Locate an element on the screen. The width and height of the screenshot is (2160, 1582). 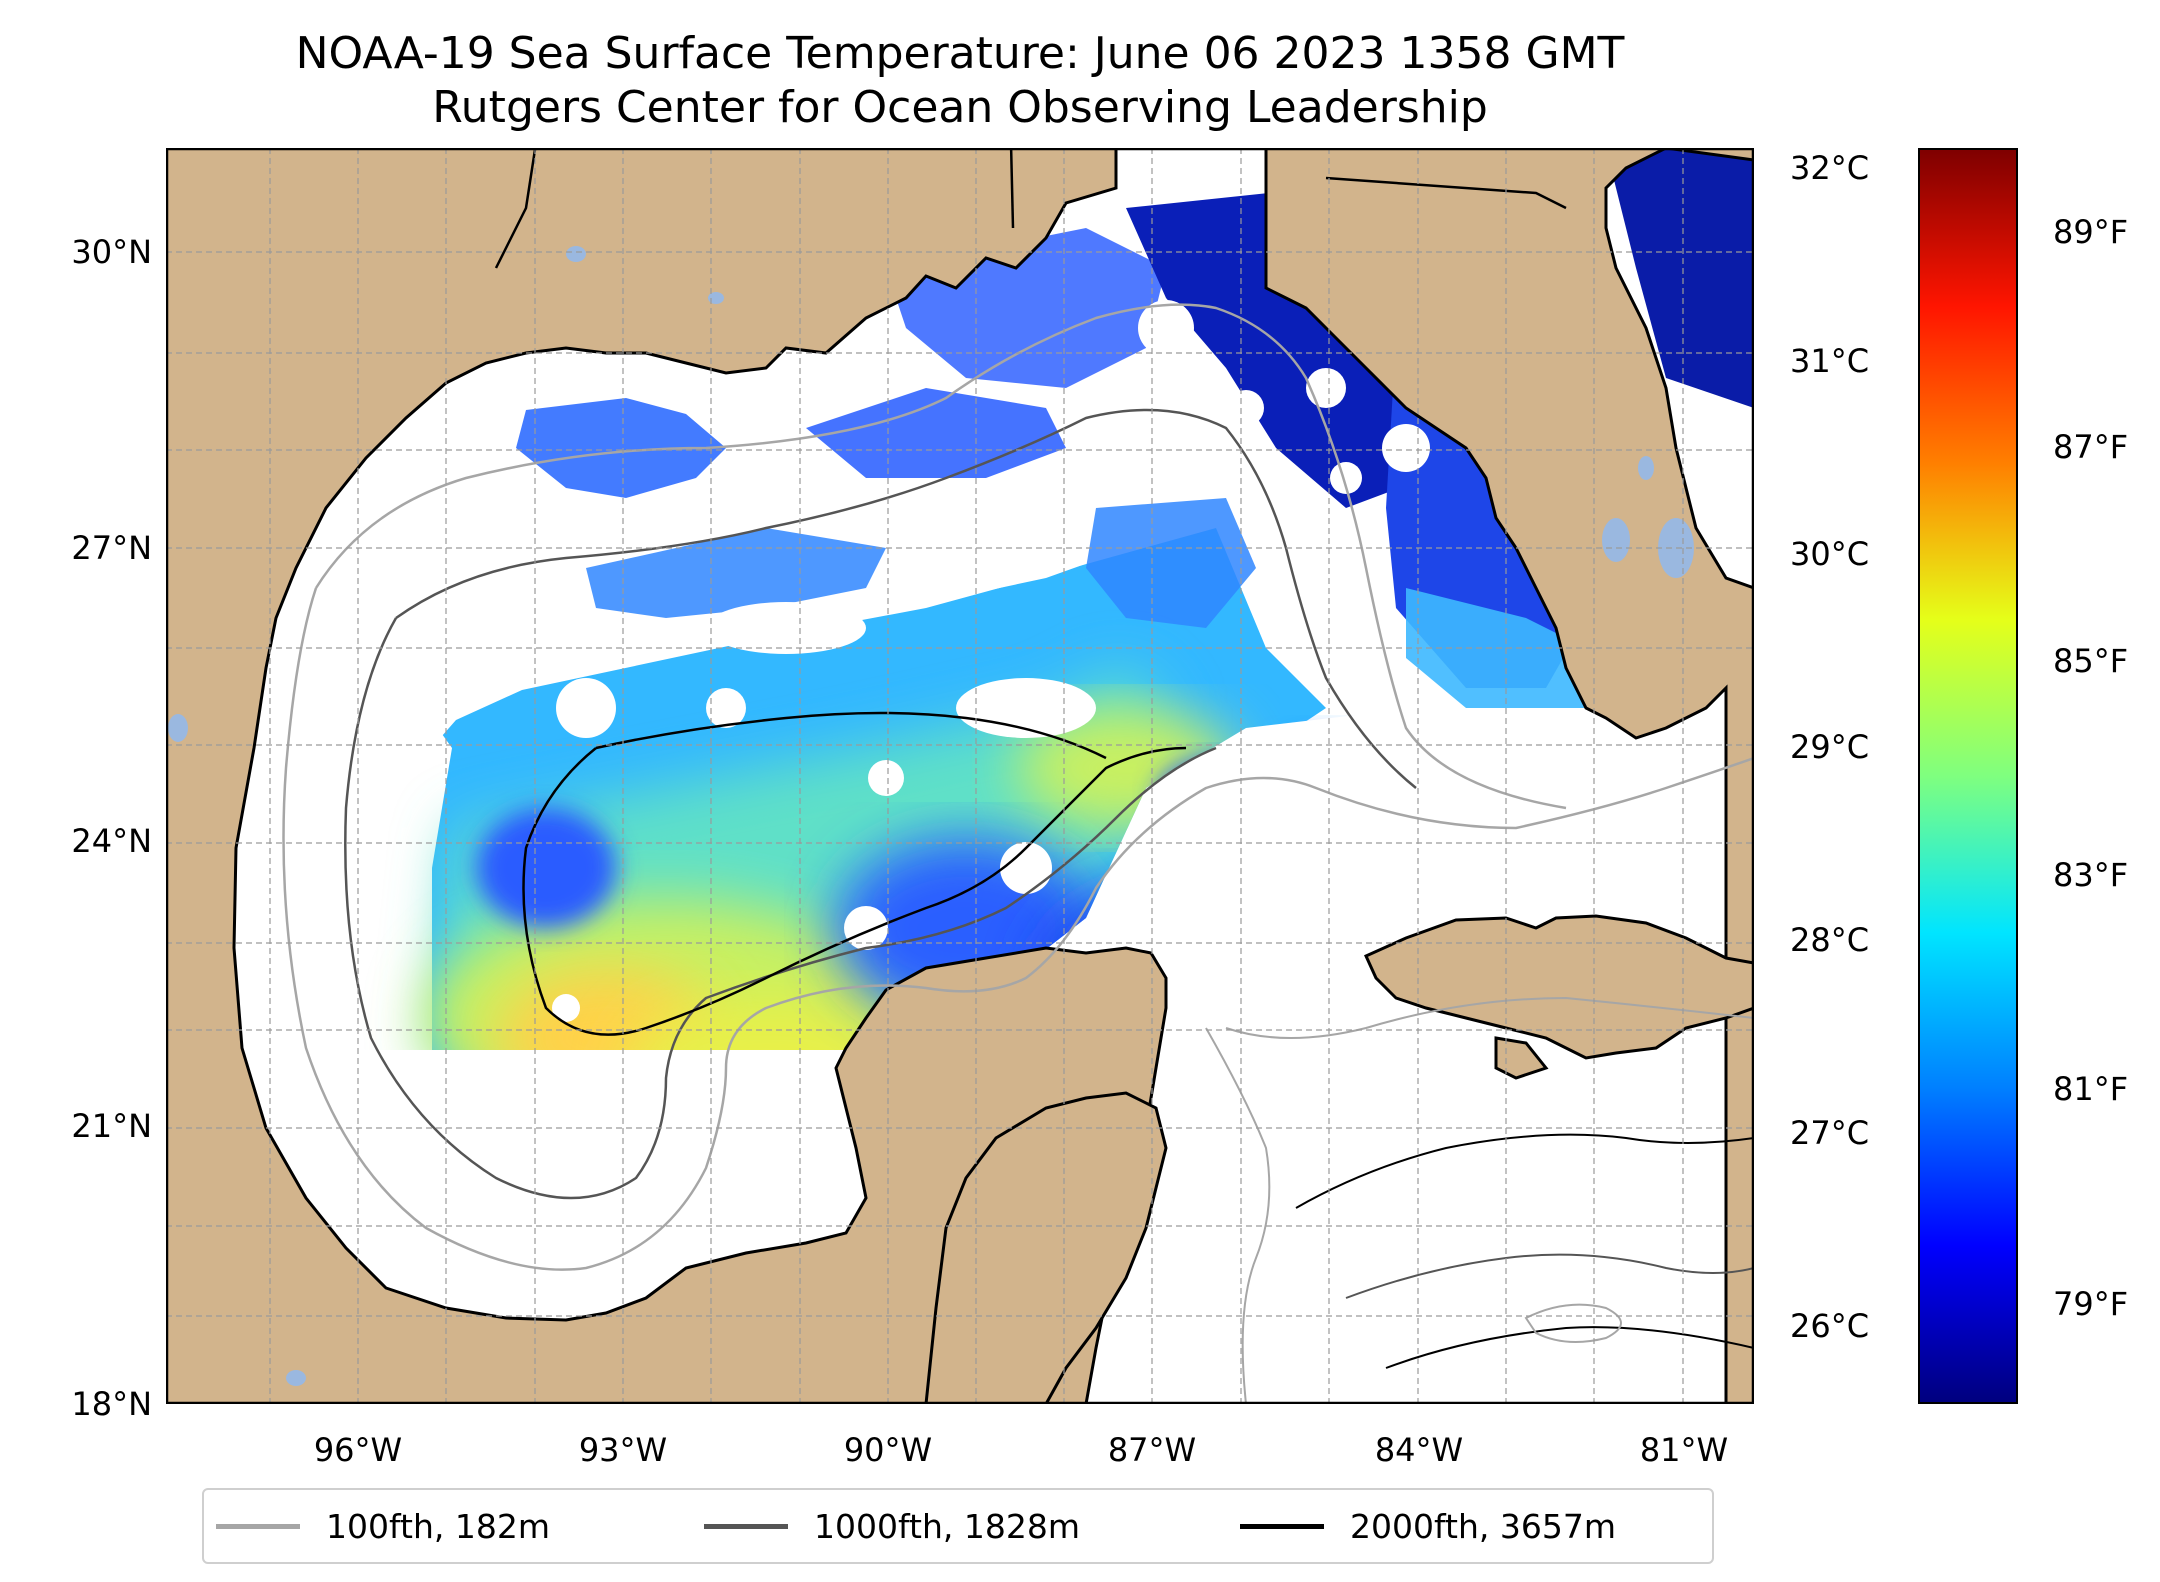
cbar-f-81: 81°F is located at coordinates (2091, 1089).